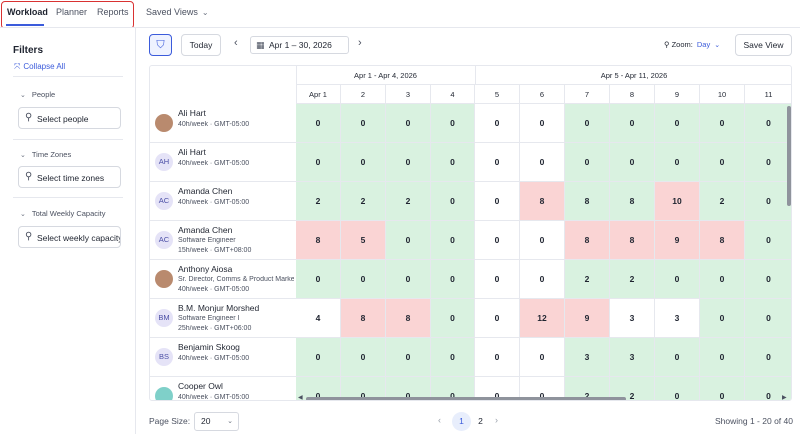  Describe the element at coordinates (439, 420) in the screenshot. I see `previous-page-button: ‹` at that location.